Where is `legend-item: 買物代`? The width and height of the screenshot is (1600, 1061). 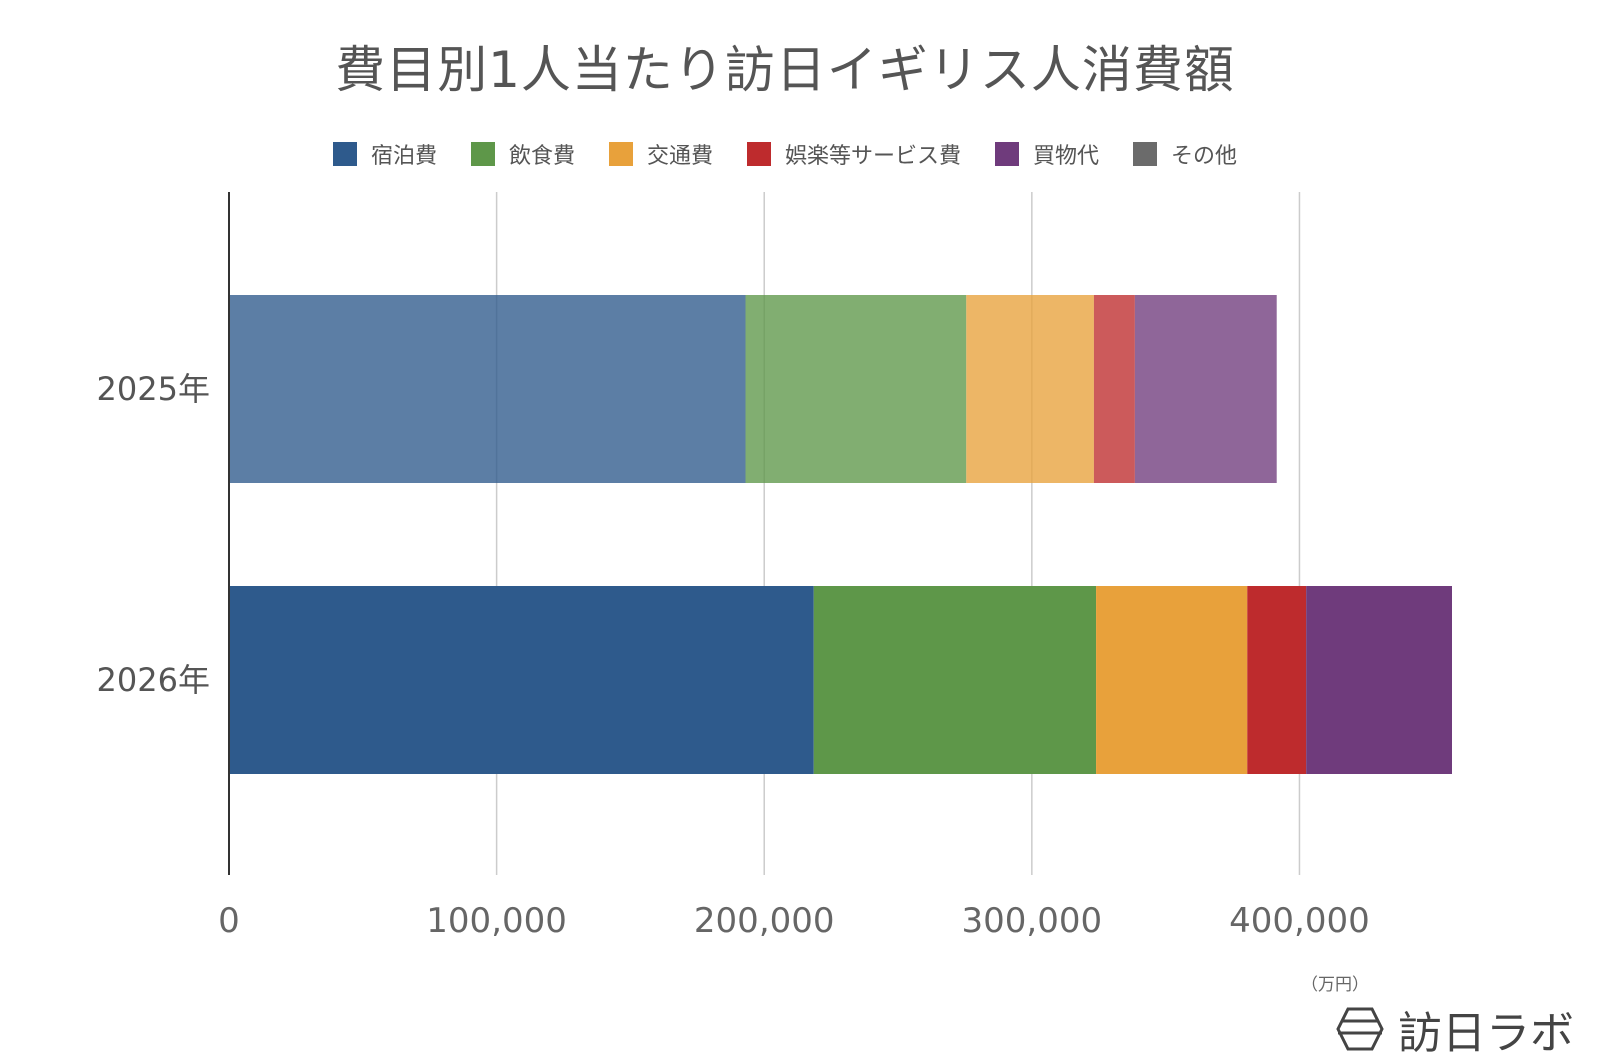
legend-item: 買物代 is located at coordinates (1047, 154).